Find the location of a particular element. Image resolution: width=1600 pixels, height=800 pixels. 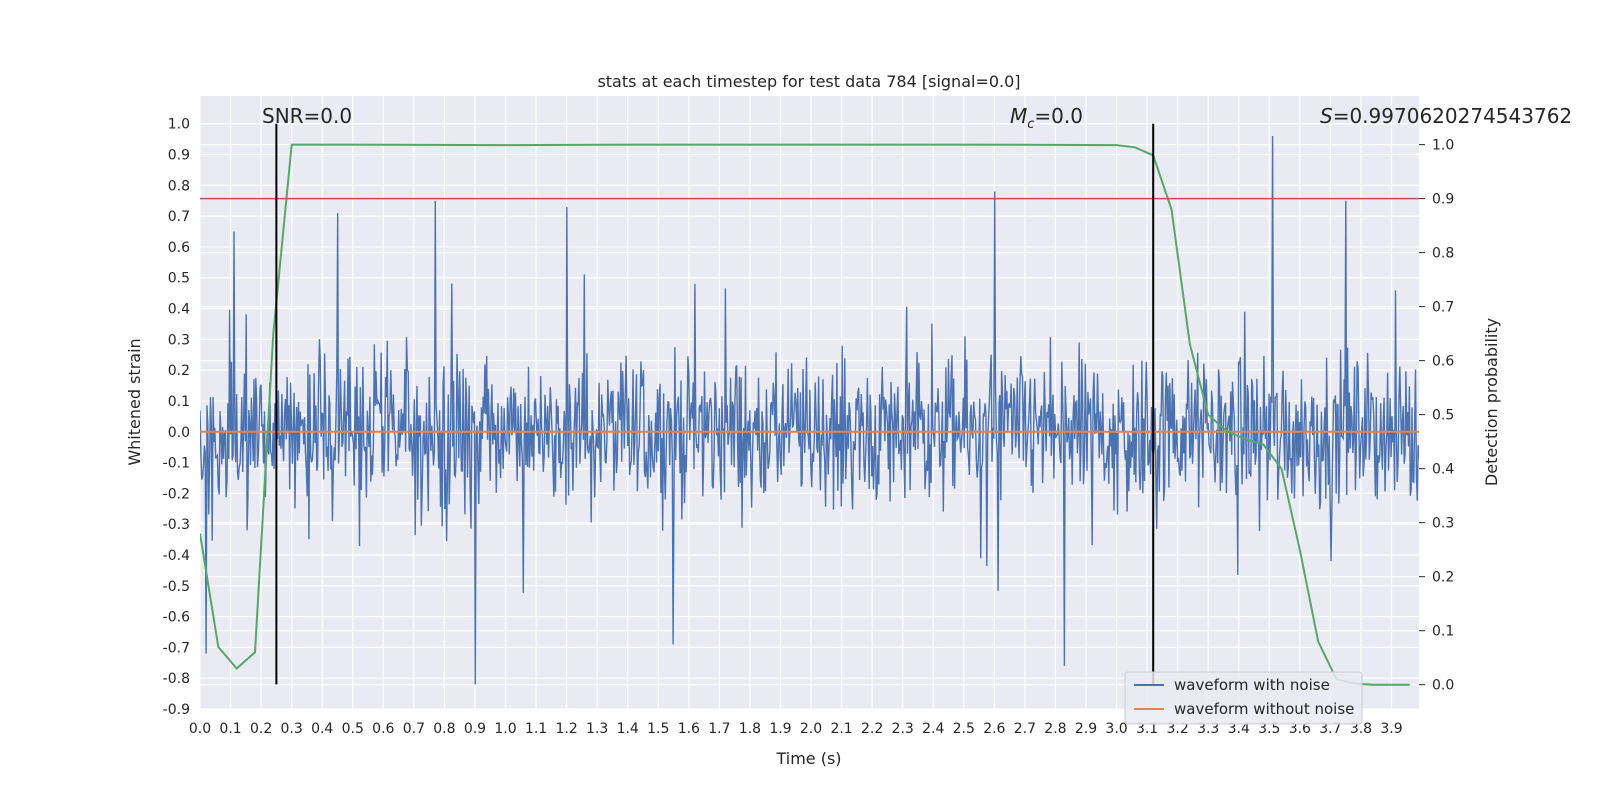

mc-symbol: M is located at coordinates (1018, 116).